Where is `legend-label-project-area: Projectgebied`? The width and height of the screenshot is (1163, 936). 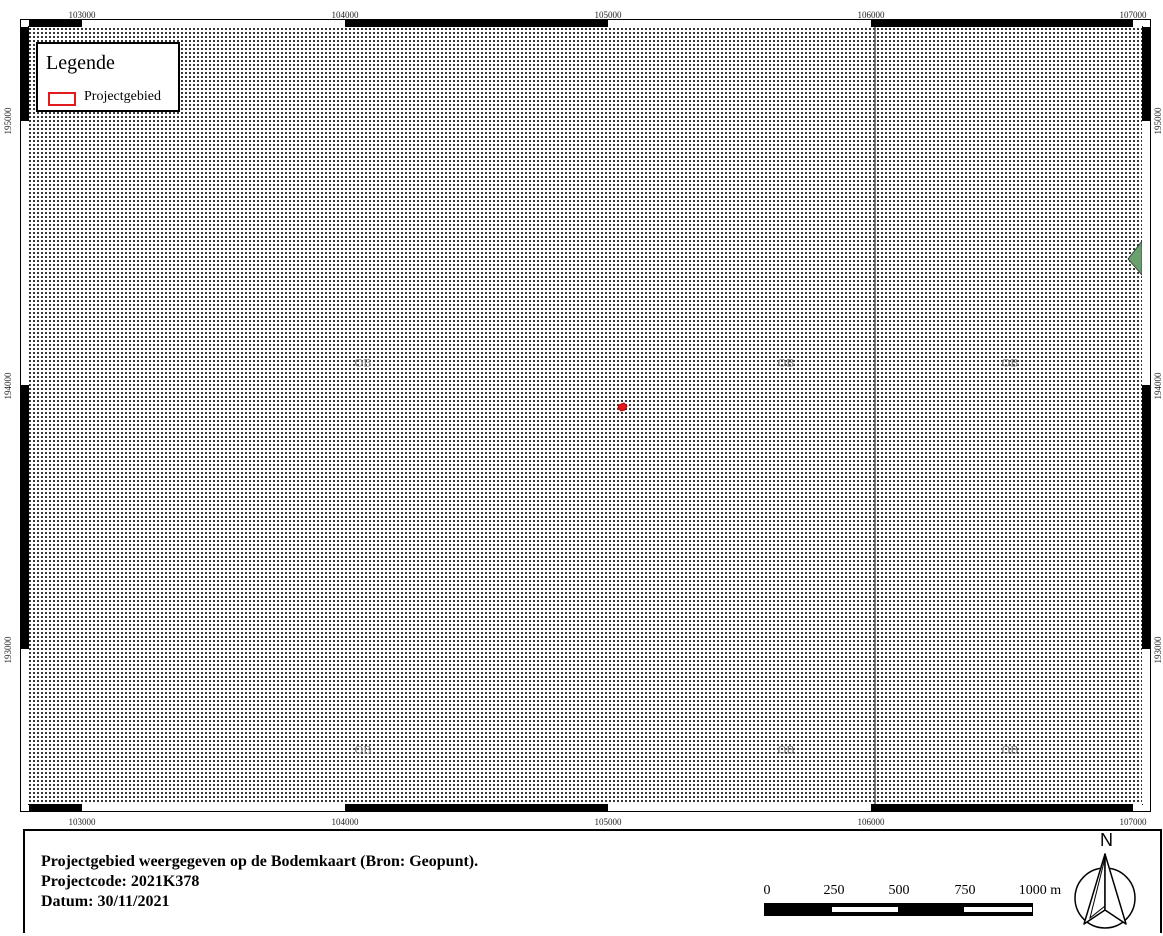 legend-label-project-area: Projectgebied is located at coordinates (122, 96).